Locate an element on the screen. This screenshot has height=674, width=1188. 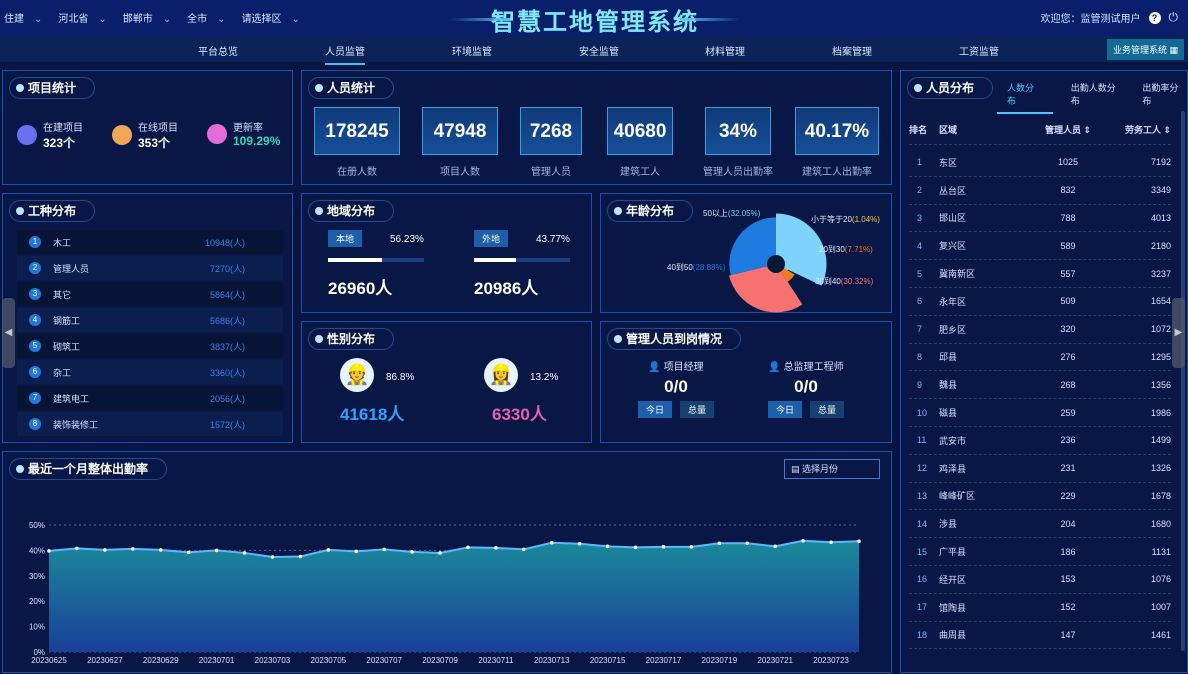
nav-tab: 平台总览 is located at coordinates (218, 52).